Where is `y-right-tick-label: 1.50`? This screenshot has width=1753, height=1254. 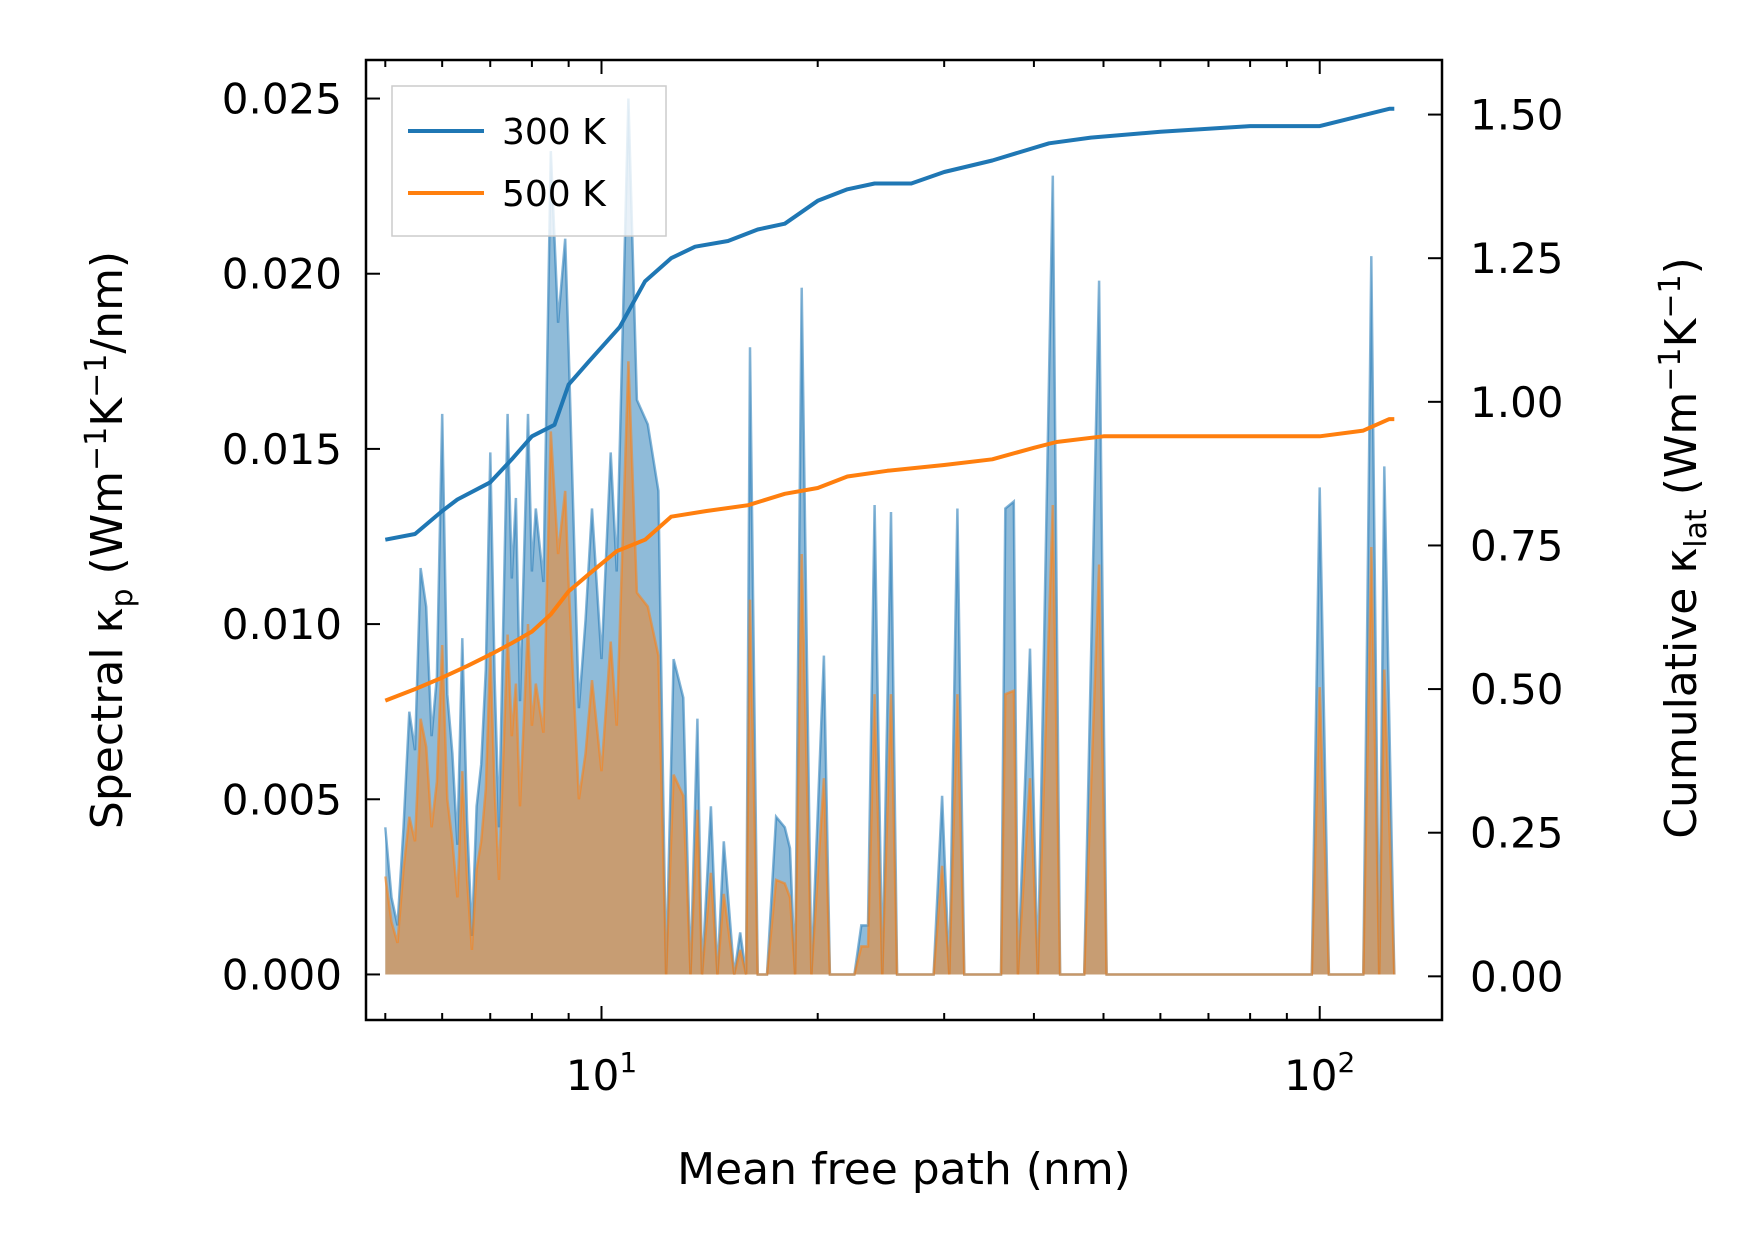
y-right-tick-label: 1.50 is located at coordinates (1517, 115).